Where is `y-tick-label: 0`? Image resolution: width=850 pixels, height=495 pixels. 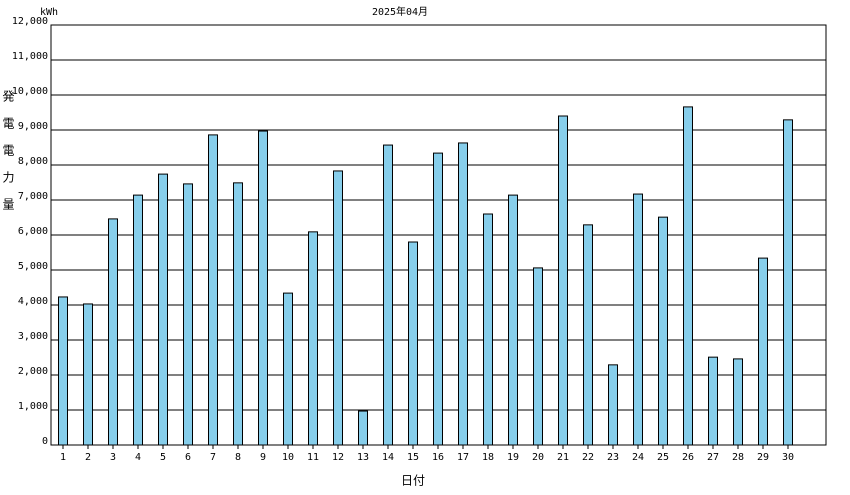
y-tick-label: 0 is located at coordinates (45, 441).